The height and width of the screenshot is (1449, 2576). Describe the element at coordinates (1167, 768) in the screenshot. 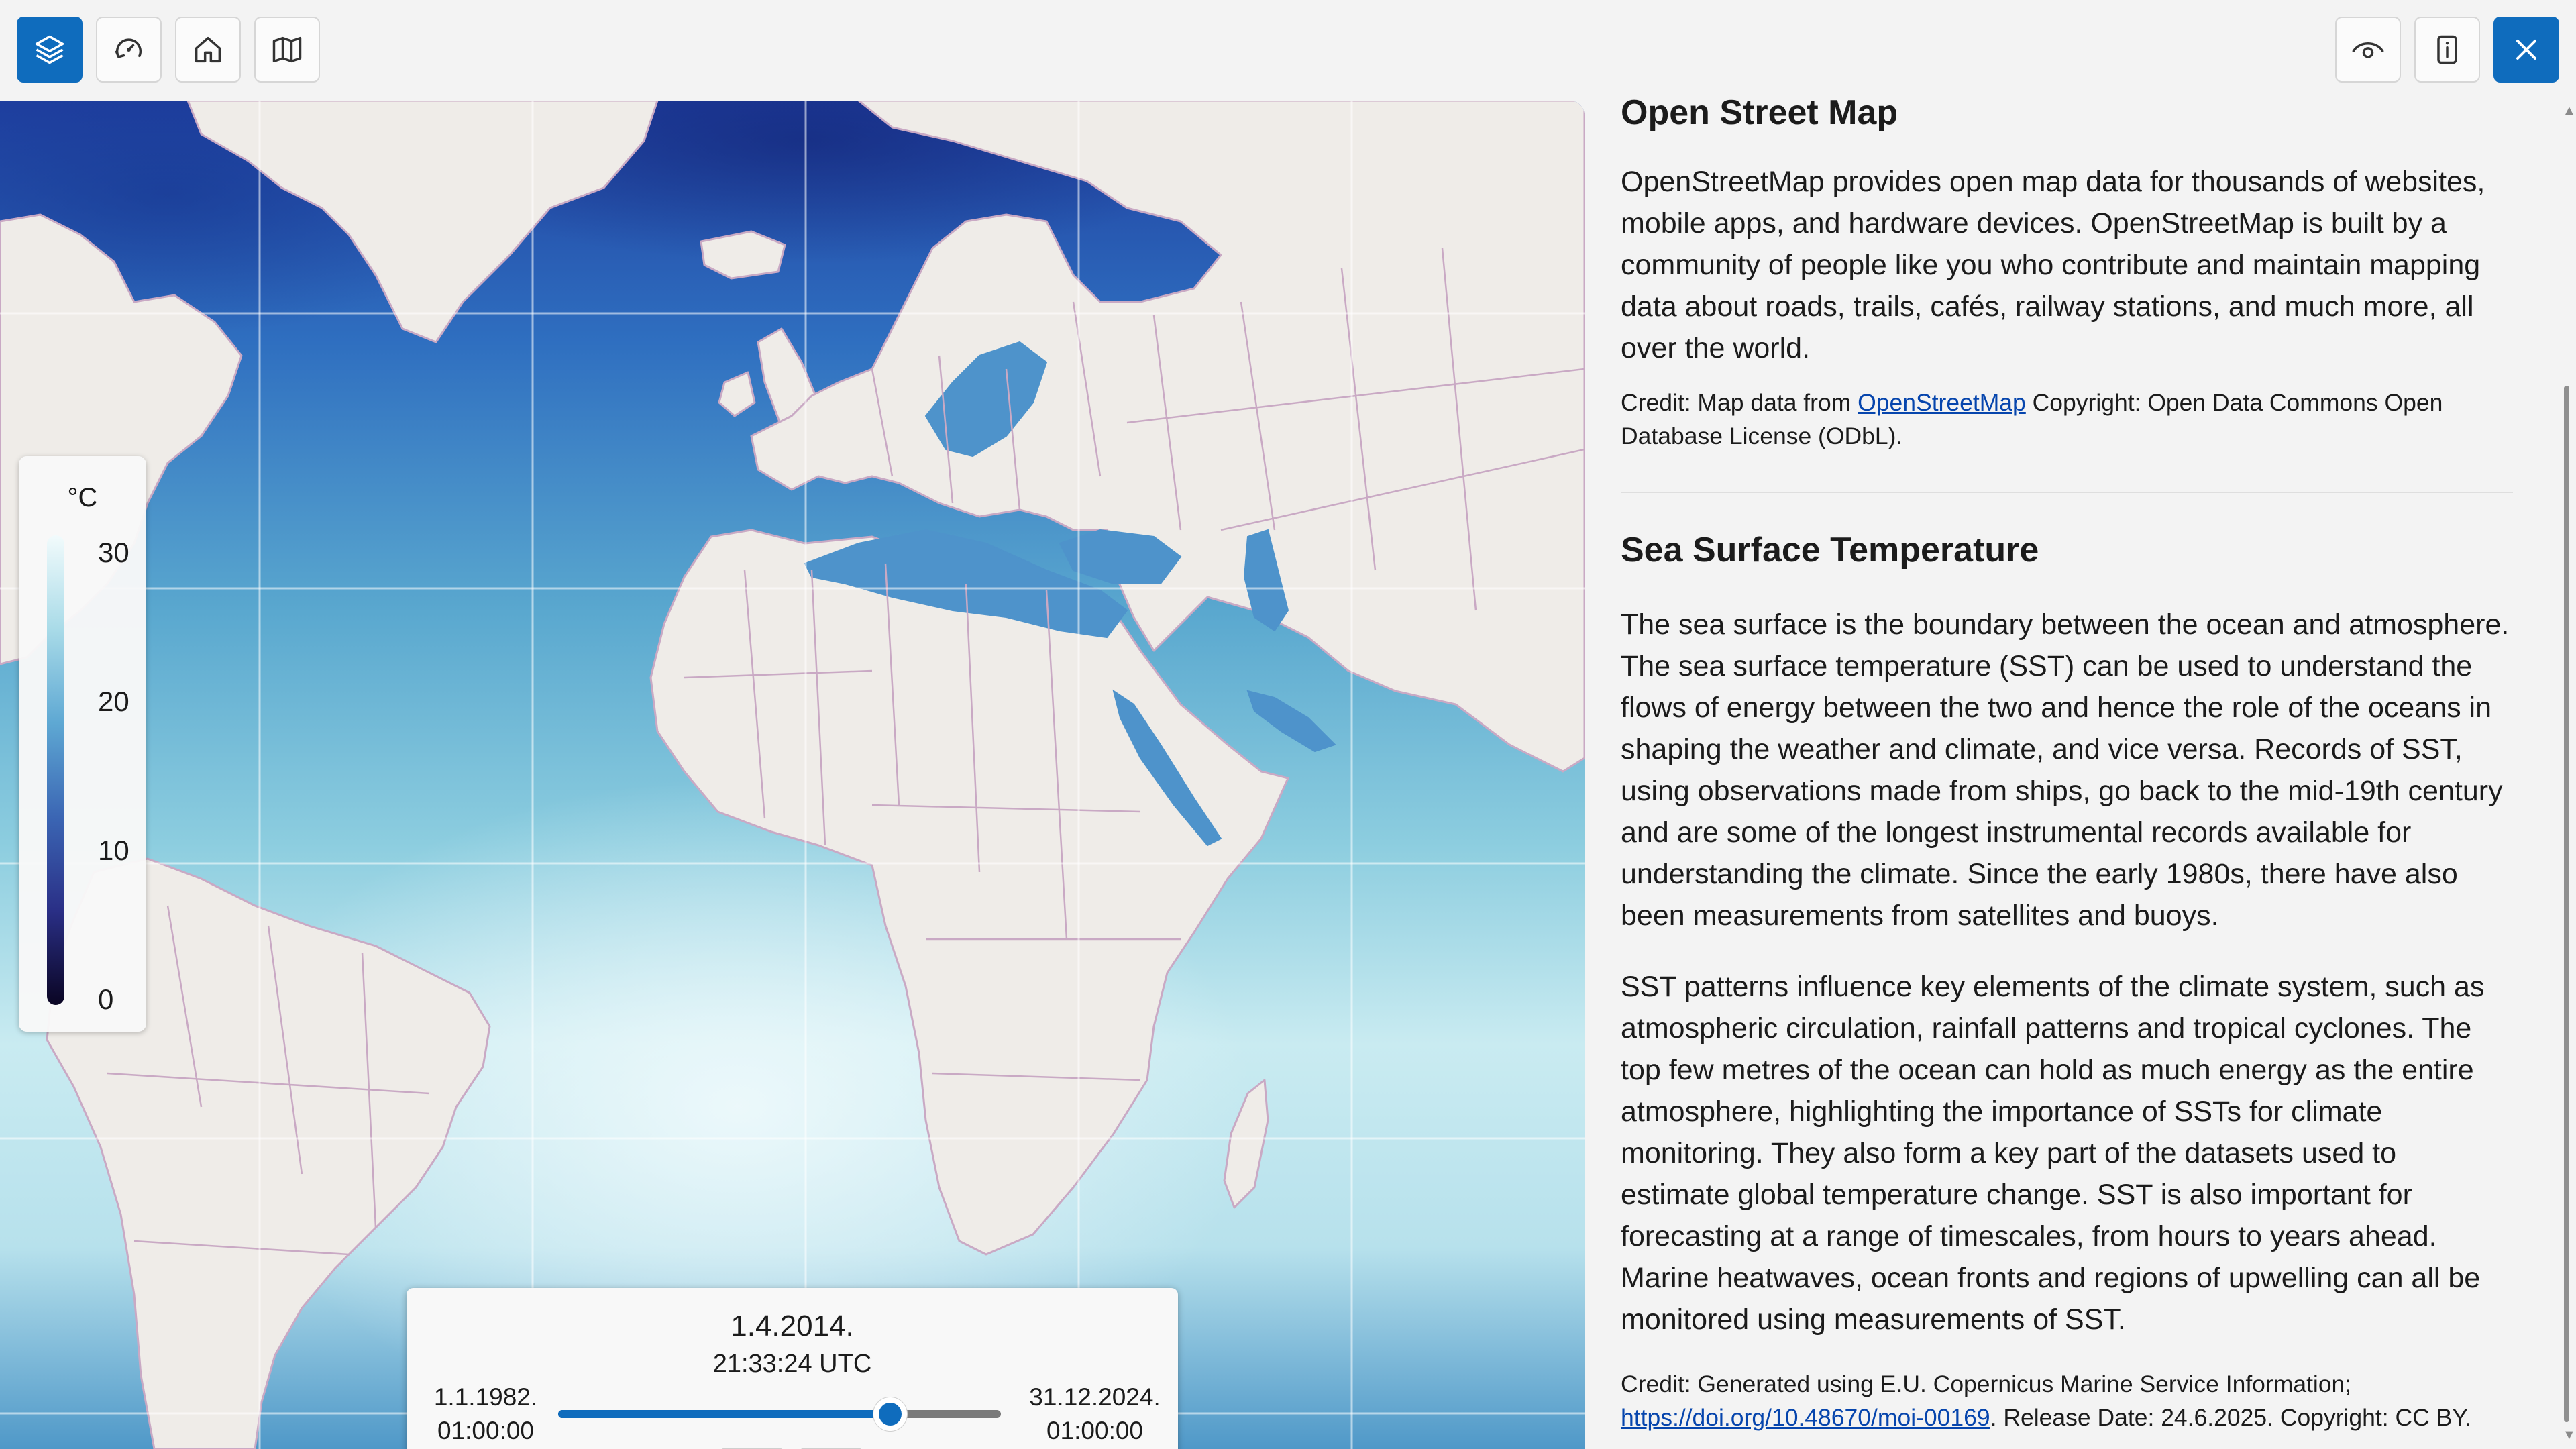

I see `red-sea` at that location.